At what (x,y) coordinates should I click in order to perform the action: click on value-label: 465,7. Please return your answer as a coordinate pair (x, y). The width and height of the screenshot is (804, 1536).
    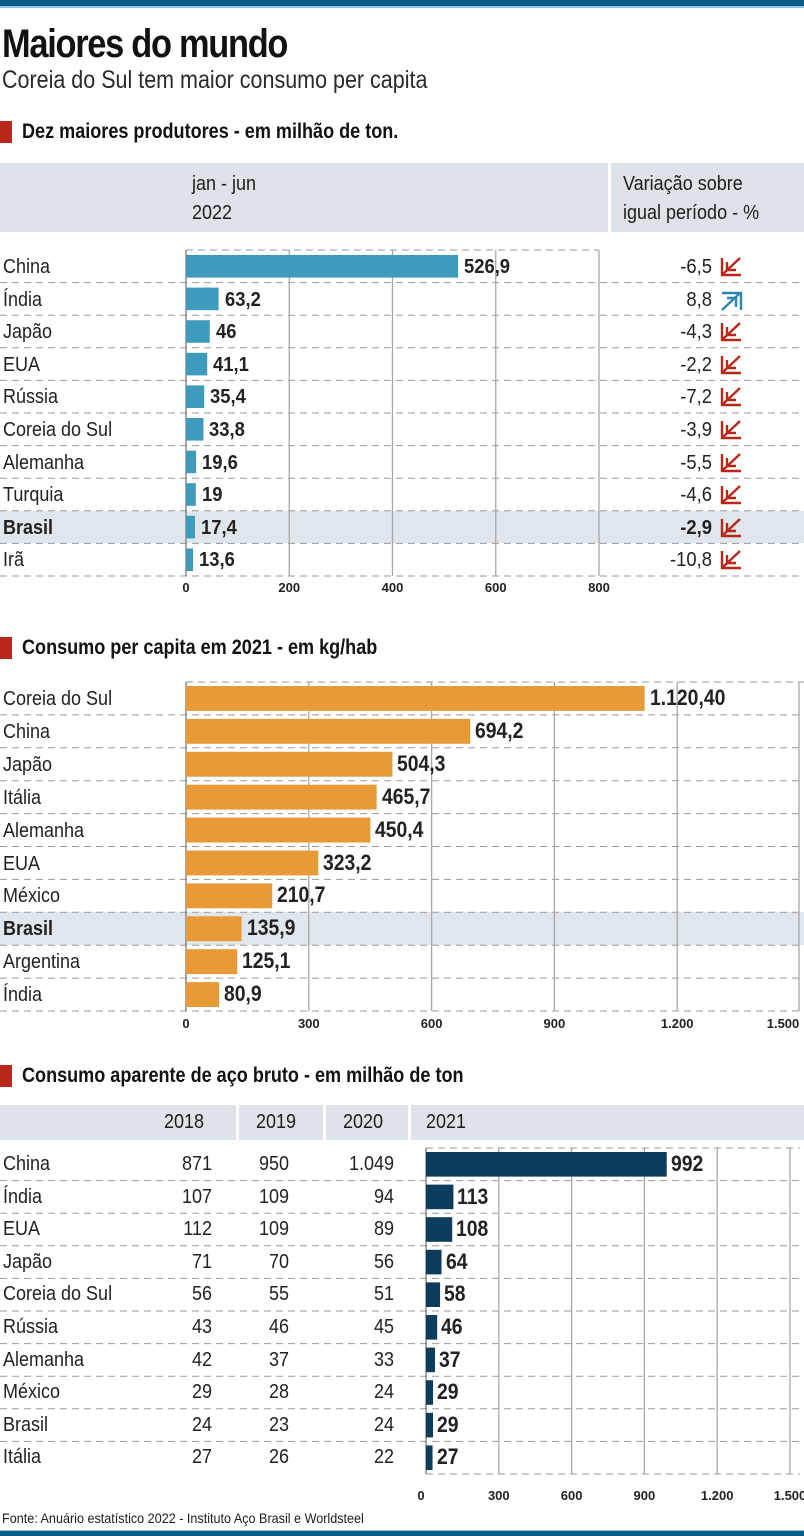
    Looking at the image, I should click on (406, 796).